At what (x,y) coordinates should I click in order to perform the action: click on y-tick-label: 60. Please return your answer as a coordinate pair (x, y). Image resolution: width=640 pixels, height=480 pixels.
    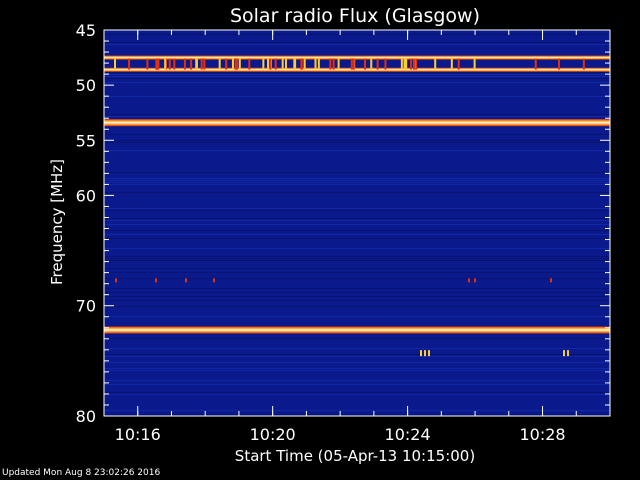
    Looking at the image, I should click on (86, 195).